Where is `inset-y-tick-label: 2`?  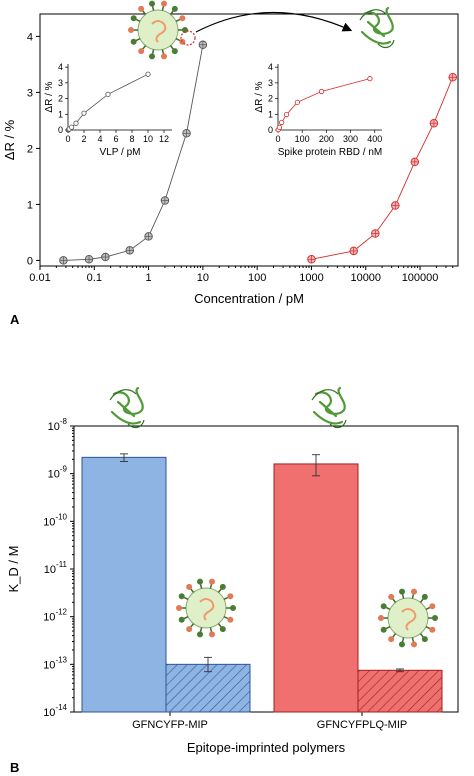 inset-y-tick-label: 2 is located at coordinates (60, 99).